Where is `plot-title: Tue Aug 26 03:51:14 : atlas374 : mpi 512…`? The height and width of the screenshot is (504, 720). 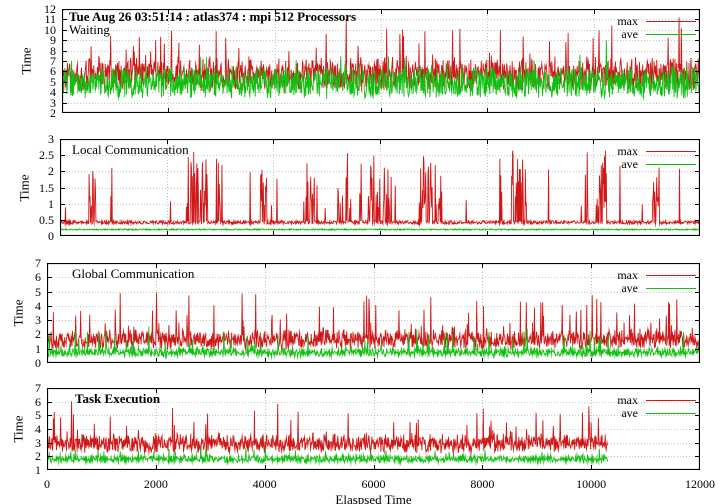
plot-title: Tue Aug 26 03:51:14 : atlas374 : mpi 512… is located at coordinates (213, 16).